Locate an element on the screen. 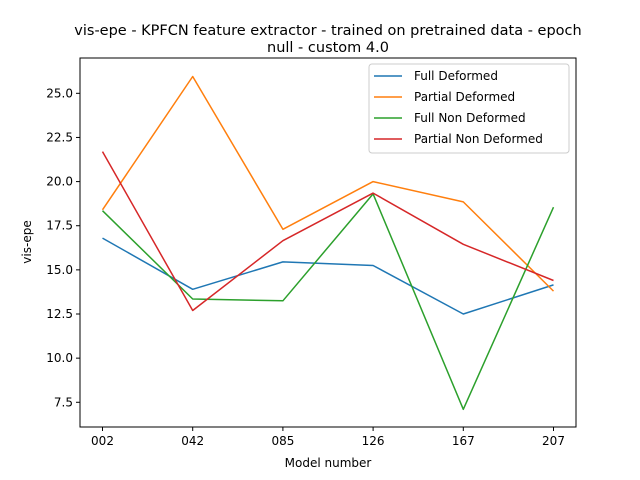 This screenshot has width=640, height=480. y-axis-label: vis-epe is located at coordinates (27, 241).